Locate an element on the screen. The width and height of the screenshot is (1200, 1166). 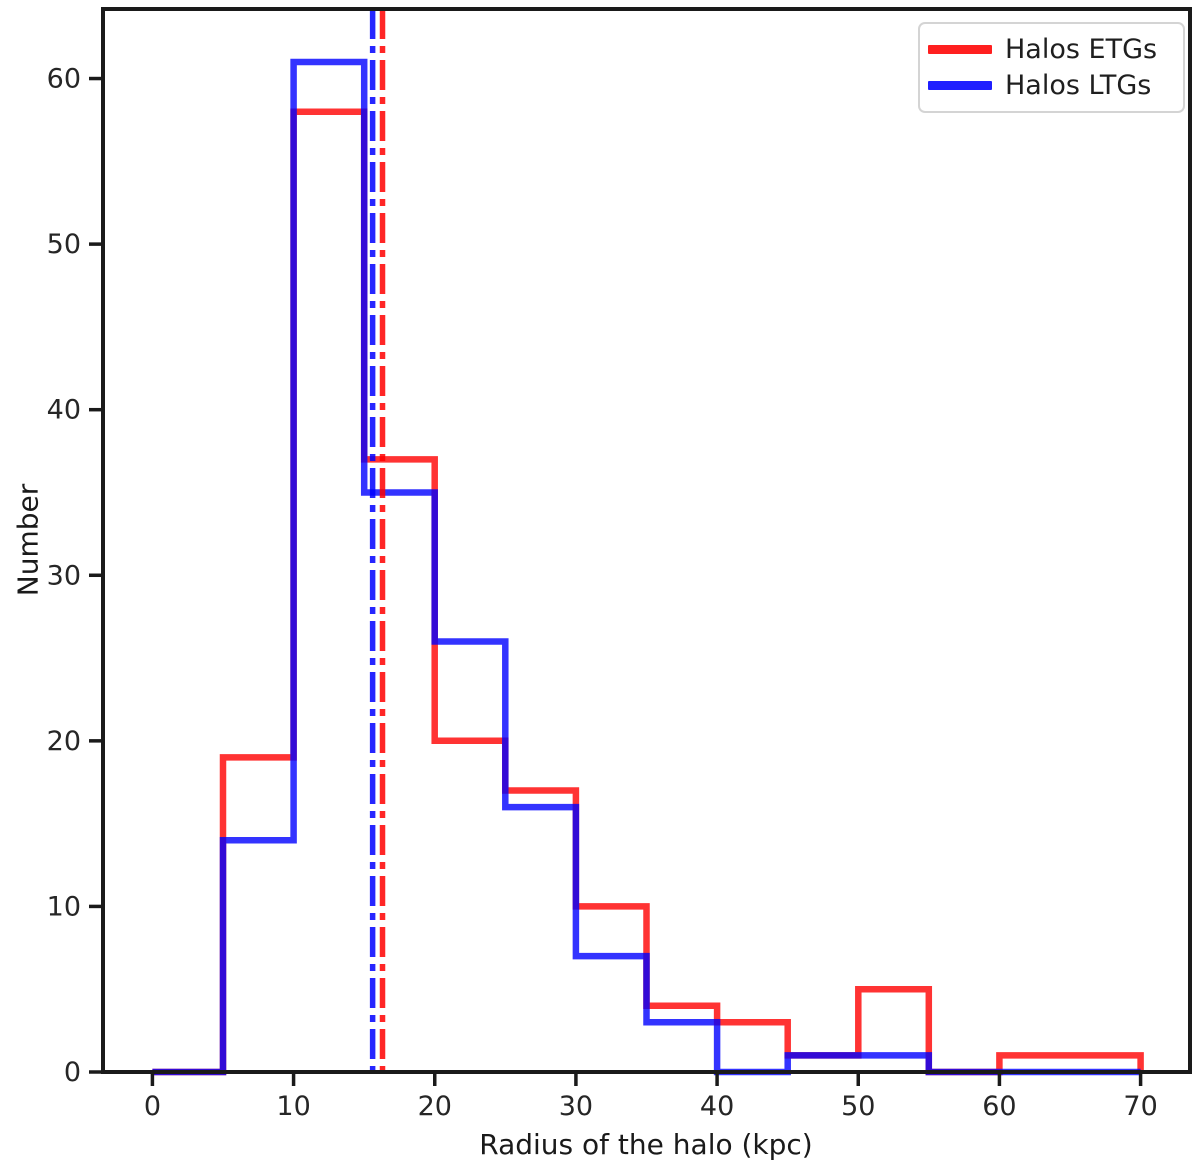
legend-entry-etgs: Halos ETGs is located at coordinates (1050, 49).